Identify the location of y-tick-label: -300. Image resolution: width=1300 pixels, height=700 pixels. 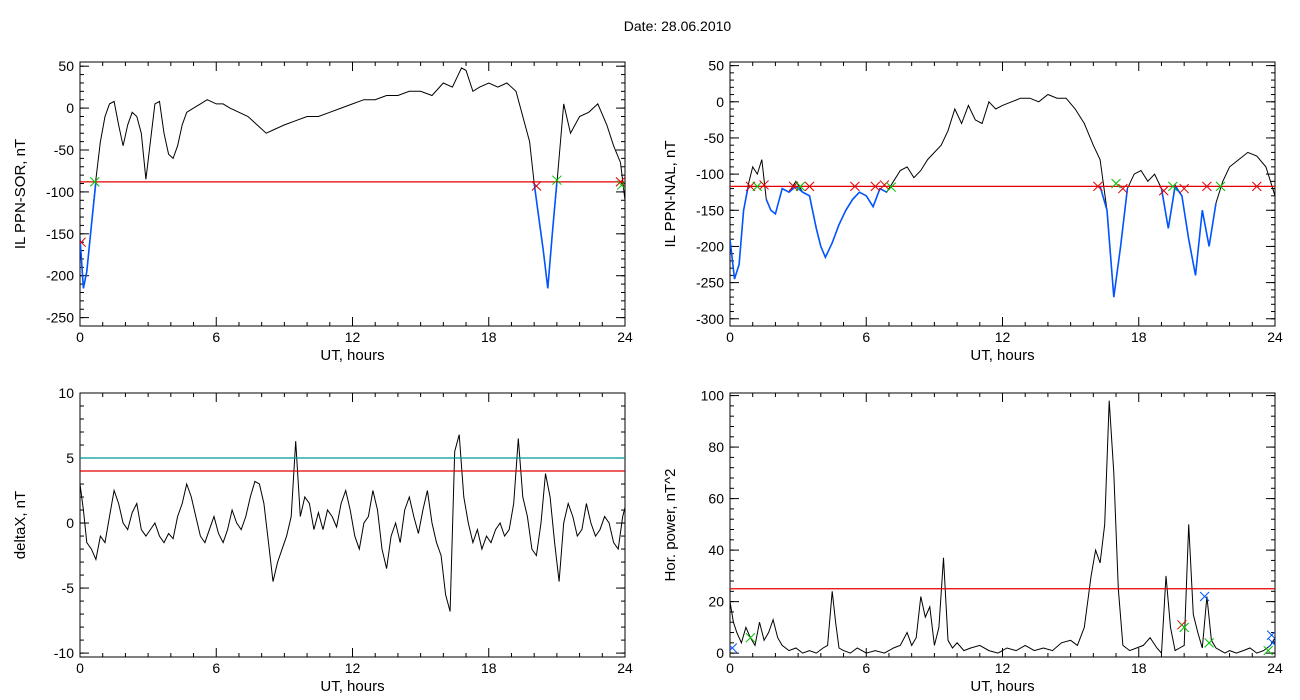
(710, 319).